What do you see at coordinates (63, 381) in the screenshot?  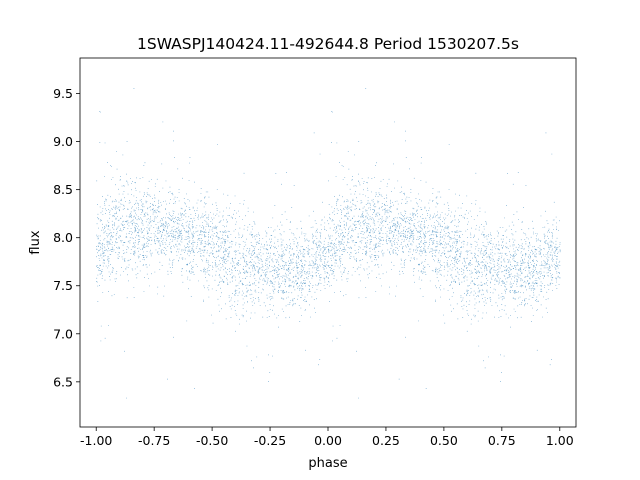 I see `y-tick-label: 6.5` at bounding box center [63, 381].